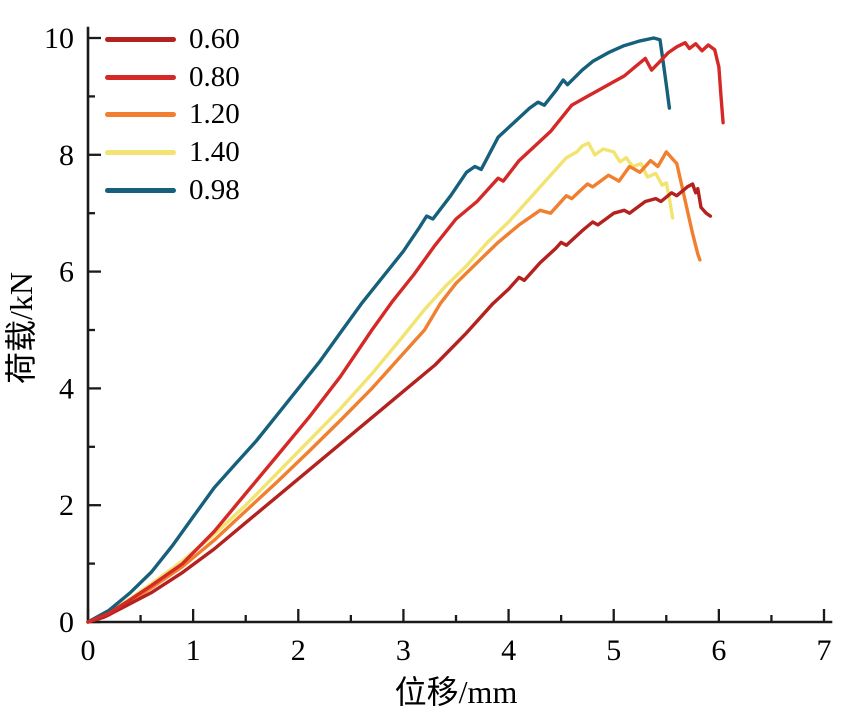 The image size is (851, 720). Describe the element at coordinates (66, 622) in the screenshot. I see `y-tick-label: 0` at that location.